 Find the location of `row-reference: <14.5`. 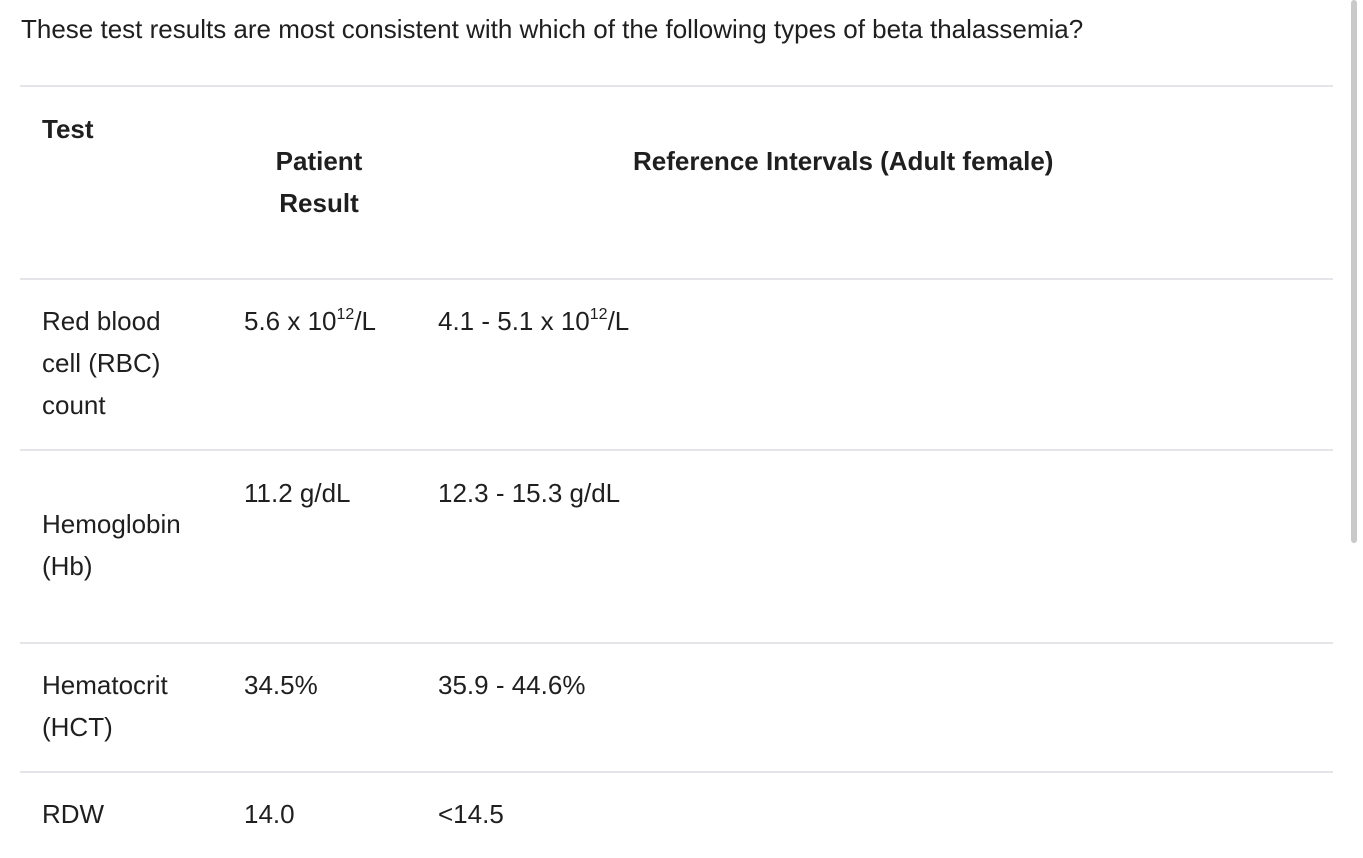

row-reference: <14.5 is located at coordinates (471, 814).